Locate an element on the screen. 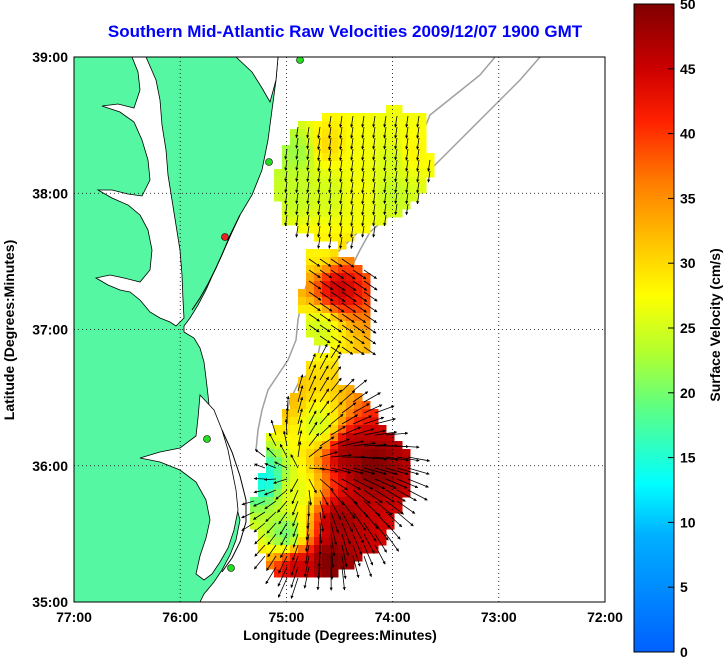 The width and height of the screenshot is (724, 659). y-tick-label: 38:00 is located at coordinates (50, 193).